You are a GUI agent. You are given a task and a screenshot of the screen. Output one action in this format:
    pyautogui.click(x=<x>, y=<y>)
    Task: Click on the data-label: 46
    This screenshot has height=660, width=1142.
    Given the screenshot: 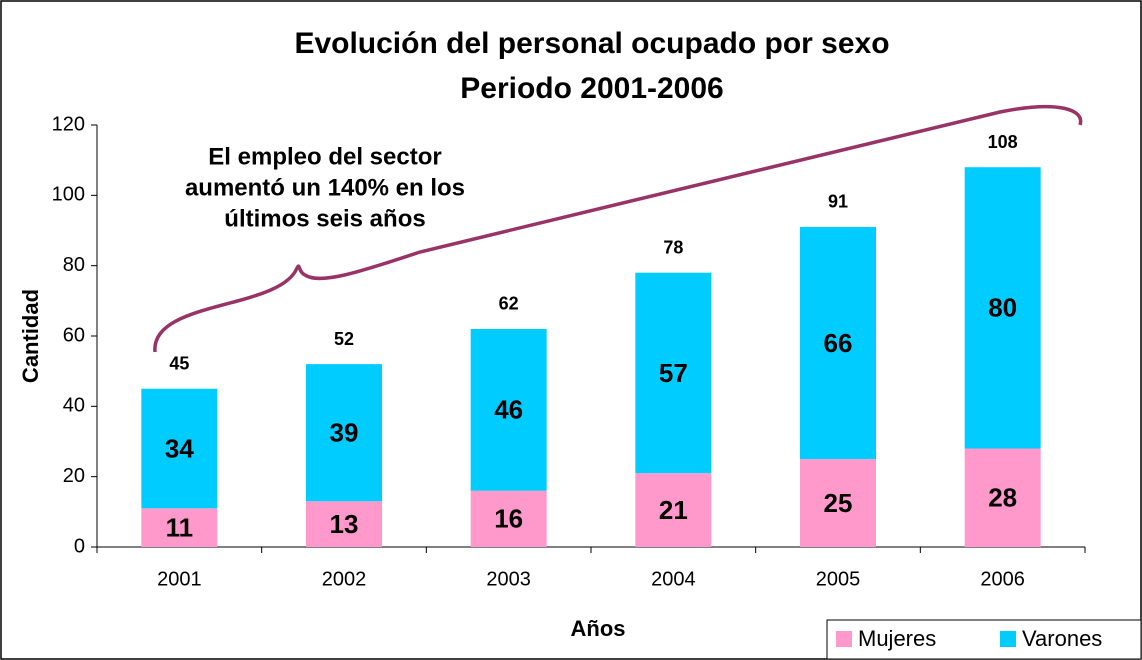 What is the action you would take?
    pyautogui.click(x=508, y=410)
    